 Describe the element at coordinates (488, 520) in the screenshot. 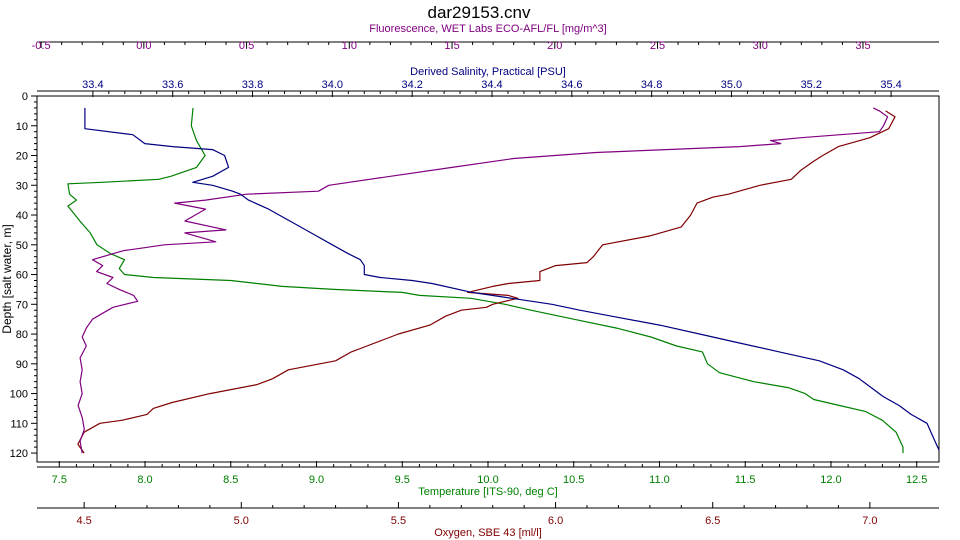

I see `axis-oxygen: 4.5 5.0 5.5 6.0 6.5 7.0 Oxygen, SBE 43 [ml/l]` at that location.